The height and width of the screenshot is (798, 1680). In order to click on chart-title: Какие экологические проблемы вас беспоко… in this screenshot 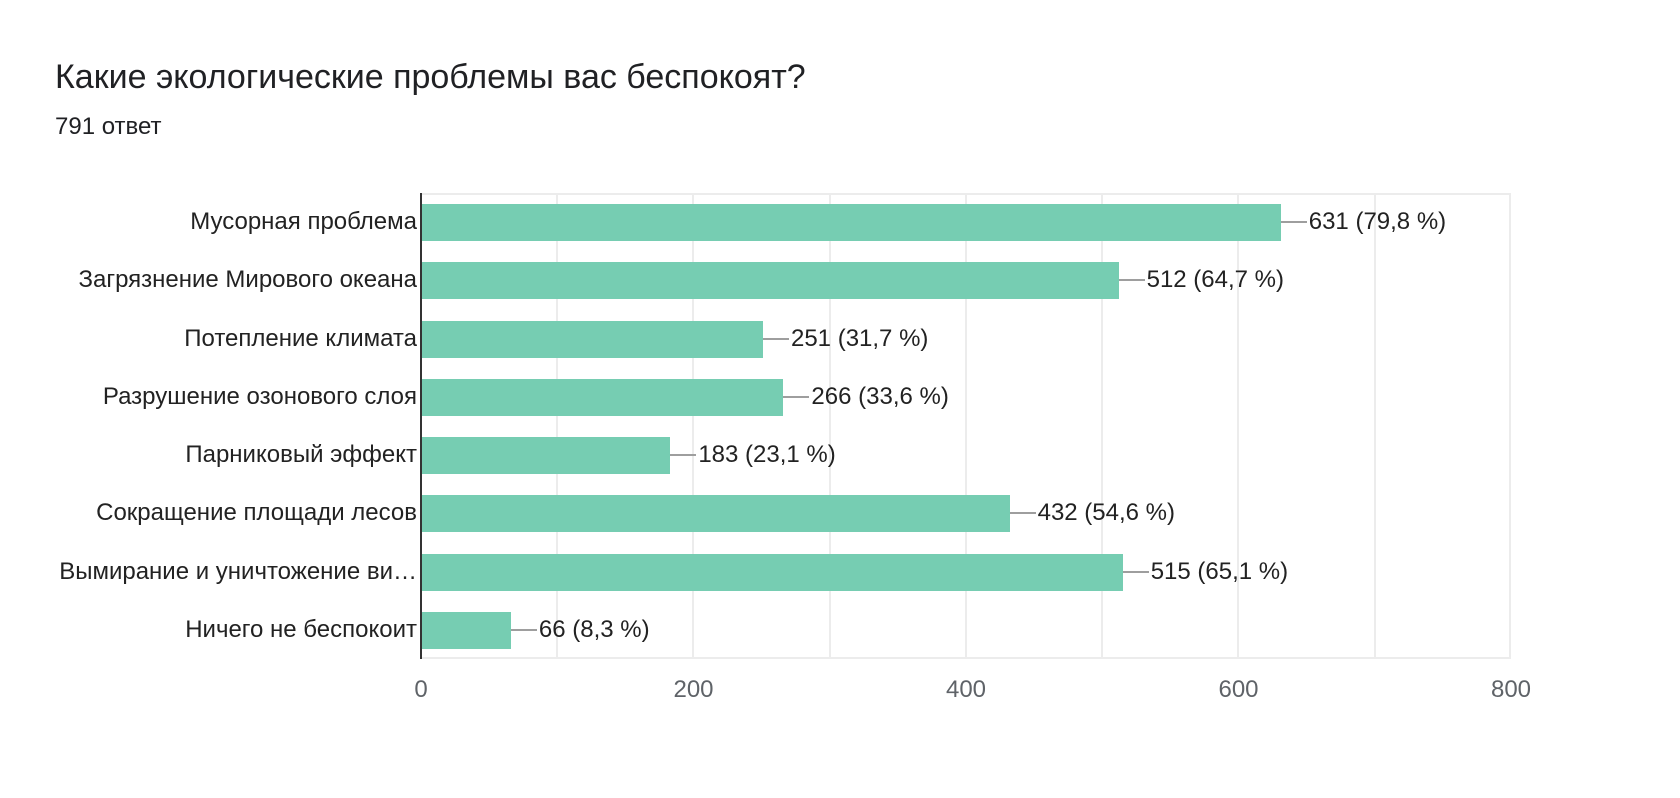, I will do `click(430, 77)`.